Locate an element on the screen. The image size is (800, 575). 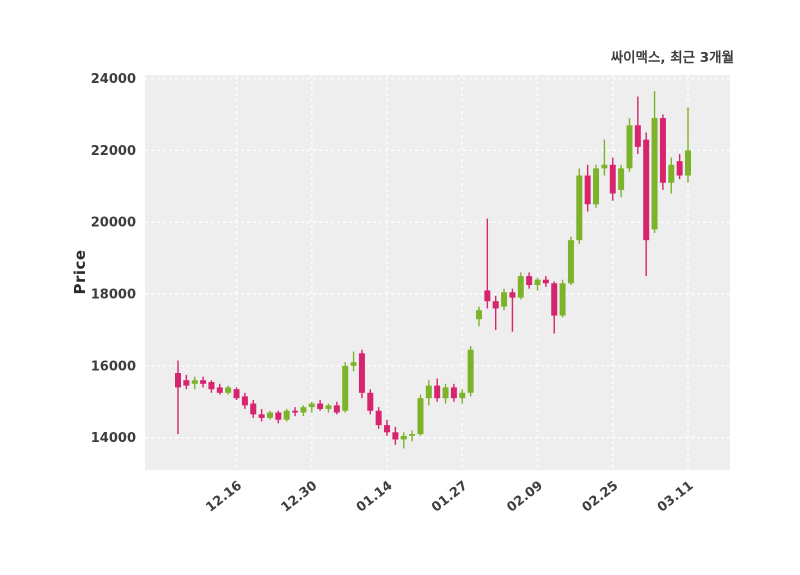
x-tick-label: 02.25 is located at coordinates (601, 496).